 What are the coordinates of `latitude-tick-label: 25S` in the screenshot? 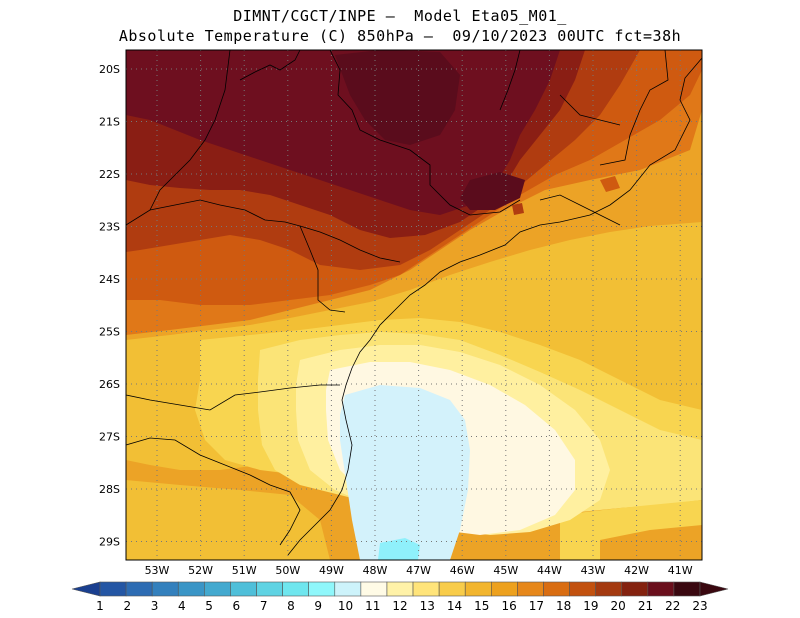 It's located at (109, 332).